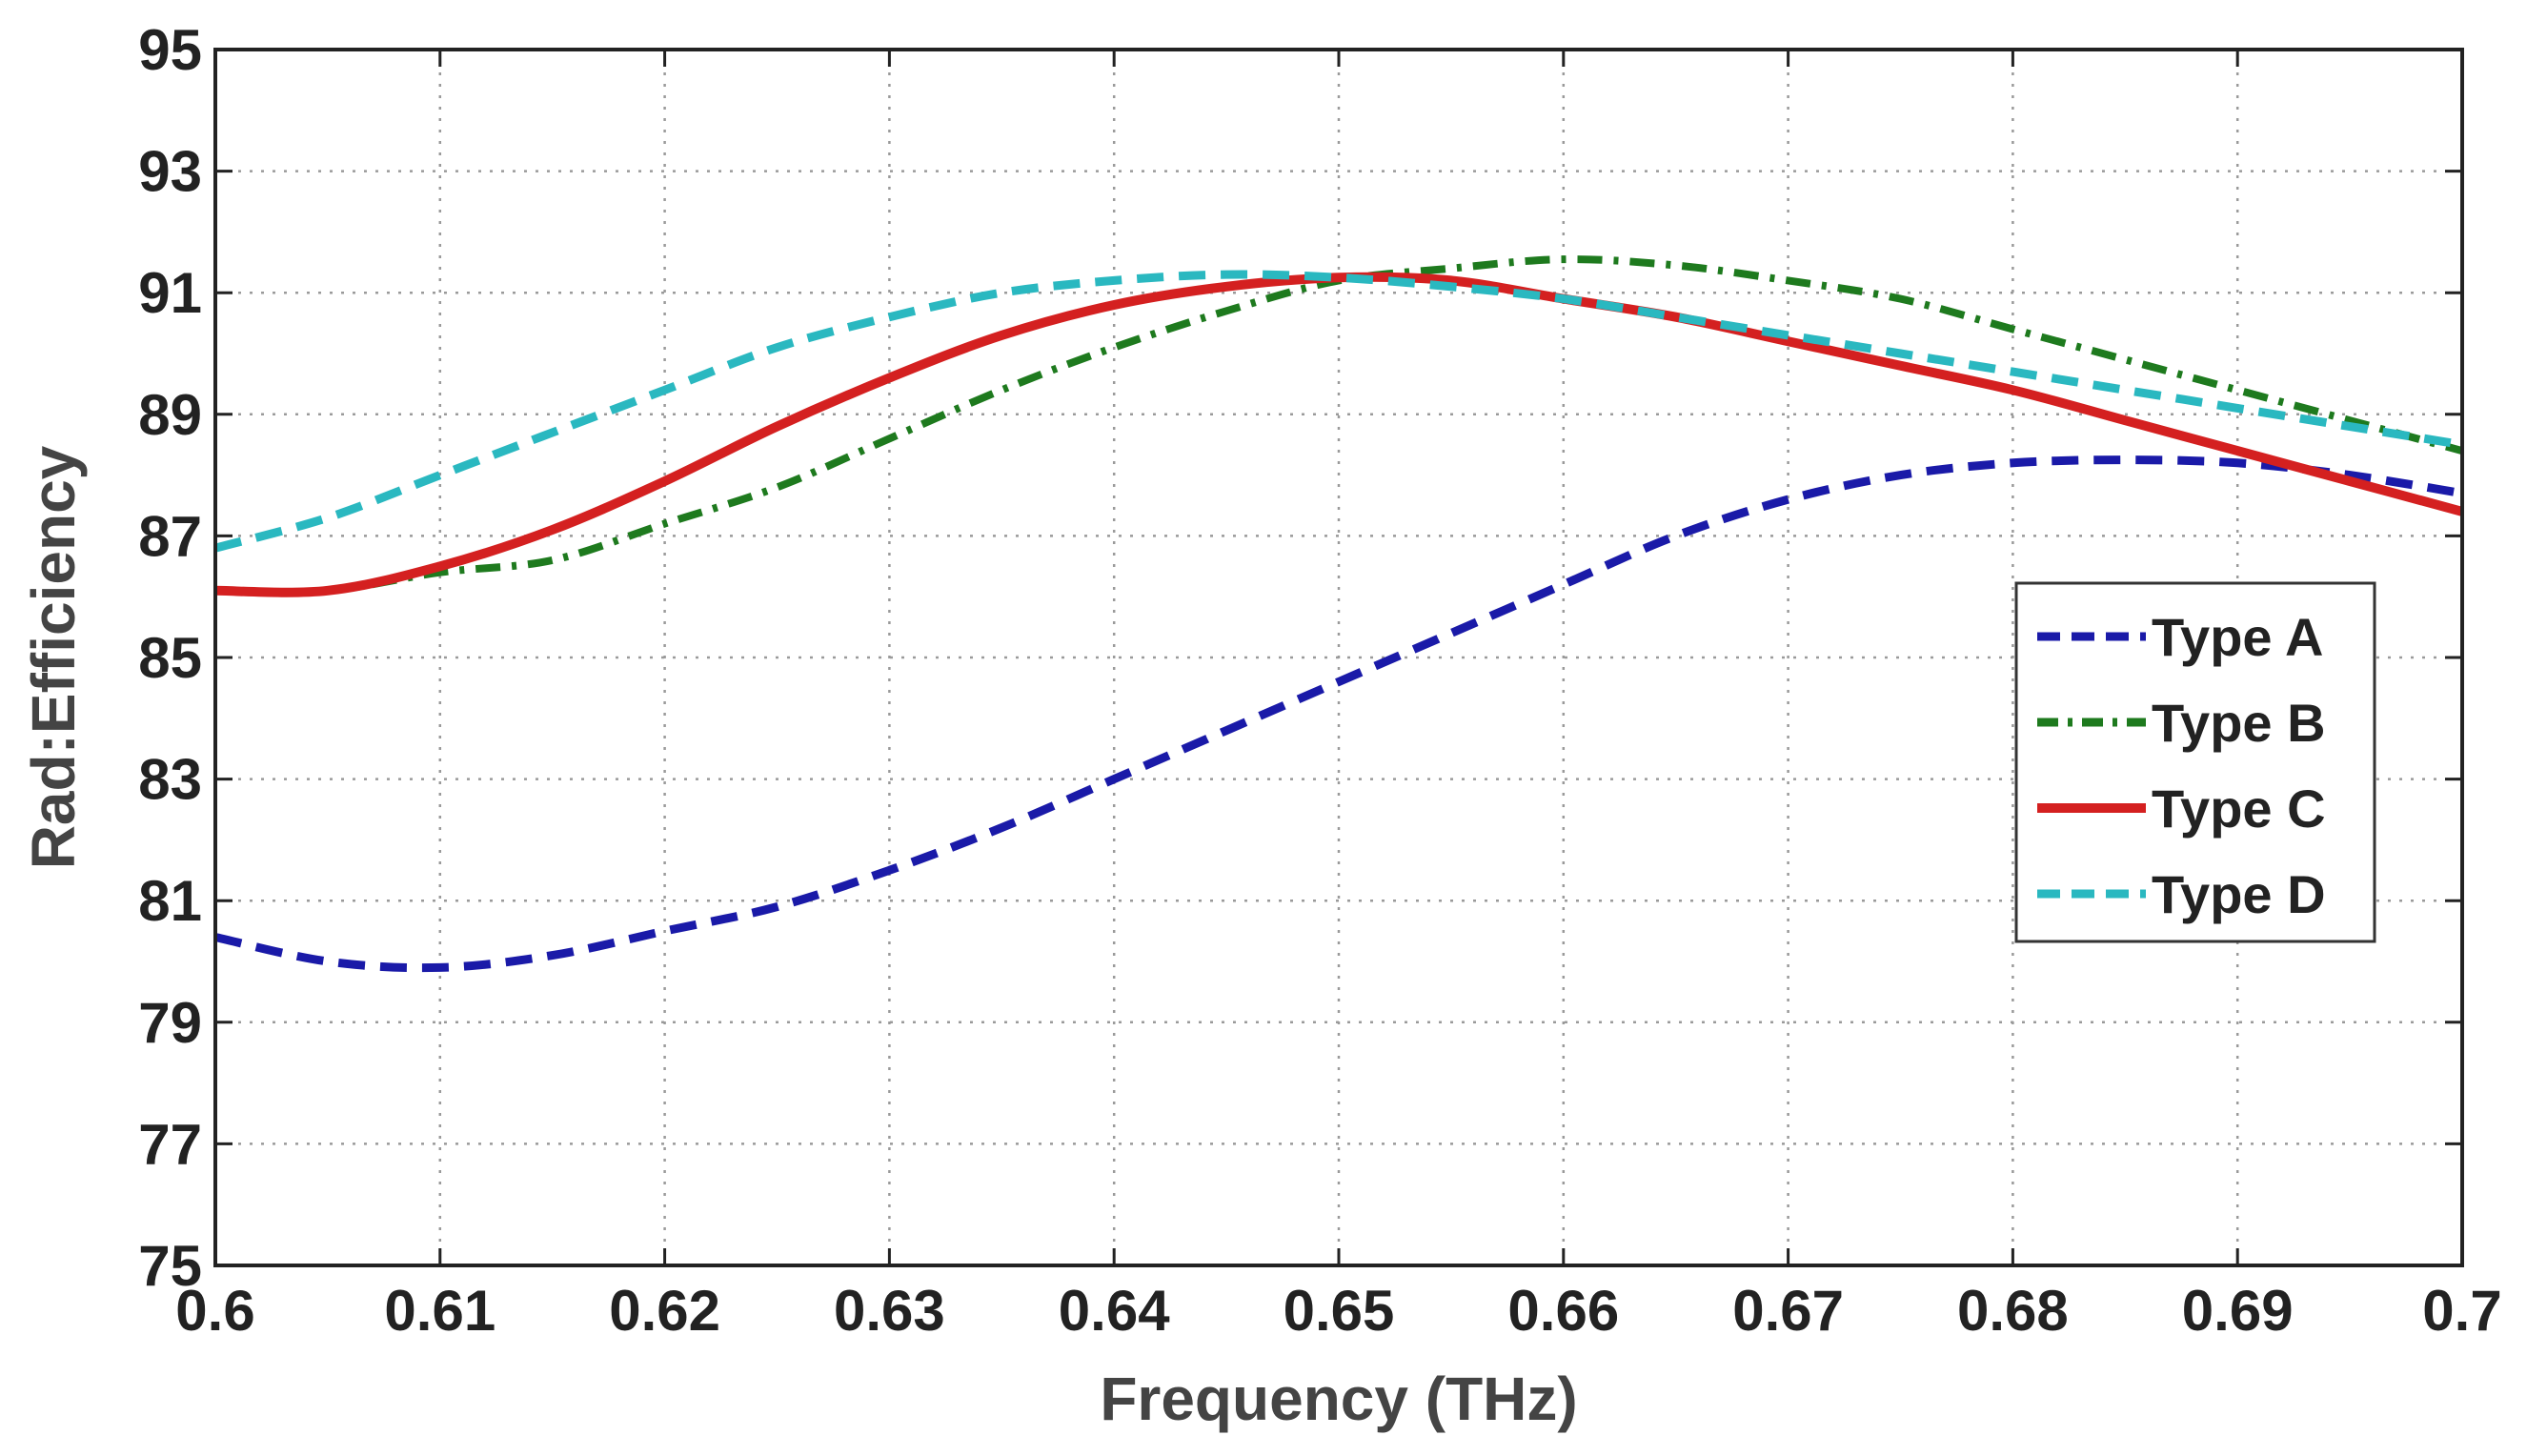 Image resolution: width=2527 pixels, height=1456 pixels. I want to click on y-tick-label: 93, so click(170, 172).